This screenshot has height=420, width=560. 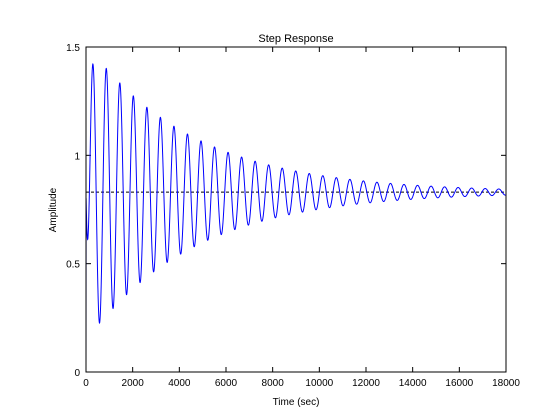 What do you see at coordinates (413, 383) in the screenshot?
I see `x-tick-label: 14000` at bounding box center [413, 383].